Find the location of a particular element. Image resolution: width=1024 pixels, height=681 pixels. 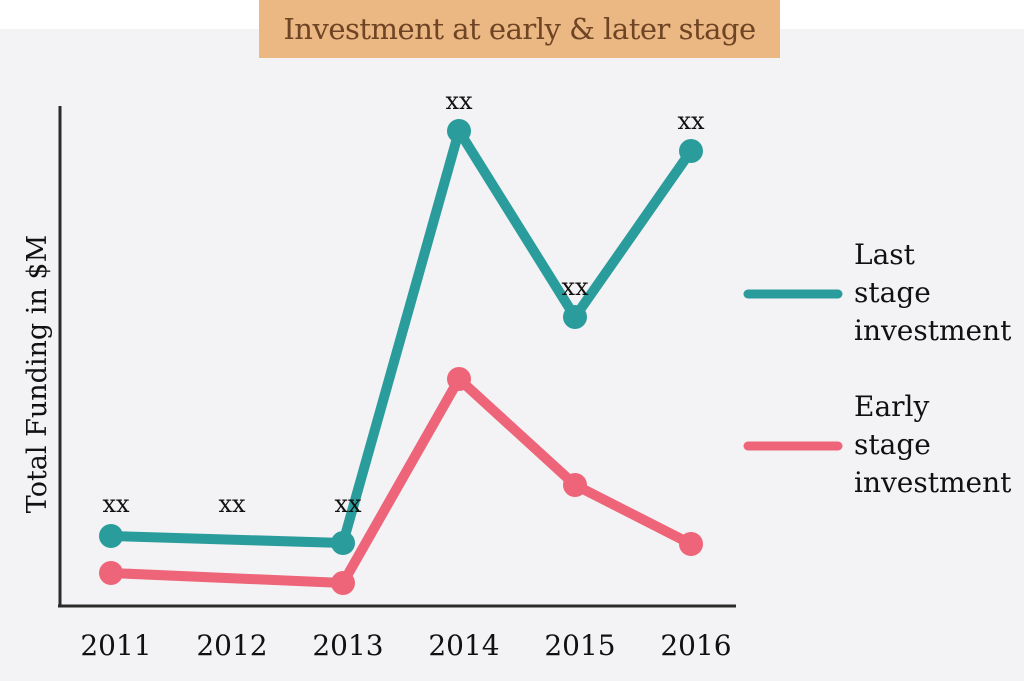

series-1-legend-label: investment is located at coordinates (933, 330).